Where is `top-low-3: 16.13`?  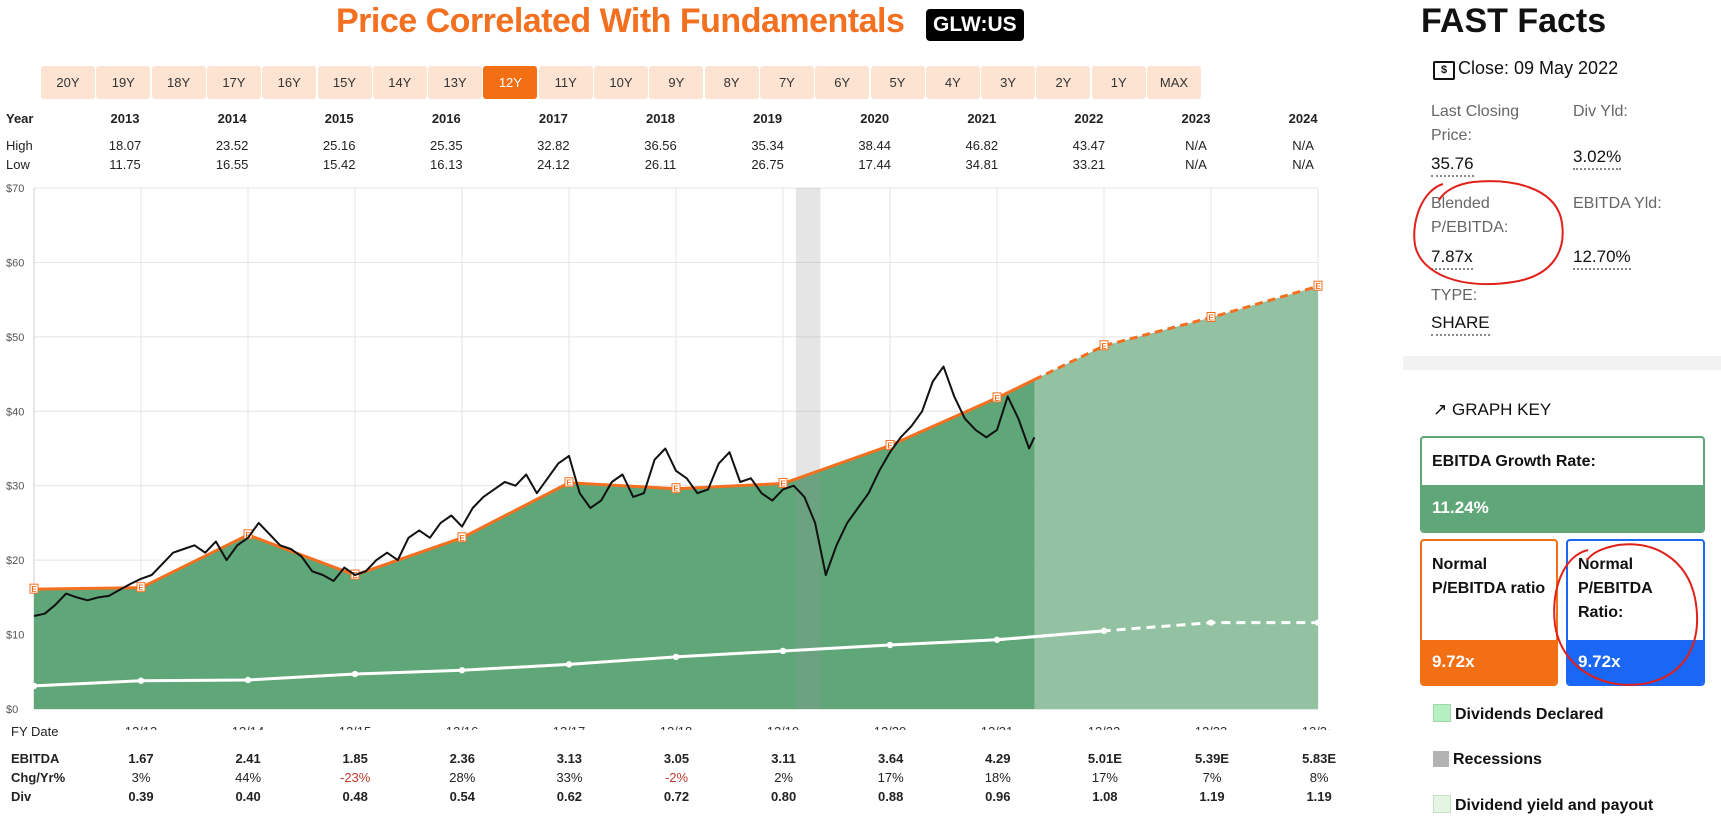 top-low-3: 16.13 is located at coordinates (446, 164).